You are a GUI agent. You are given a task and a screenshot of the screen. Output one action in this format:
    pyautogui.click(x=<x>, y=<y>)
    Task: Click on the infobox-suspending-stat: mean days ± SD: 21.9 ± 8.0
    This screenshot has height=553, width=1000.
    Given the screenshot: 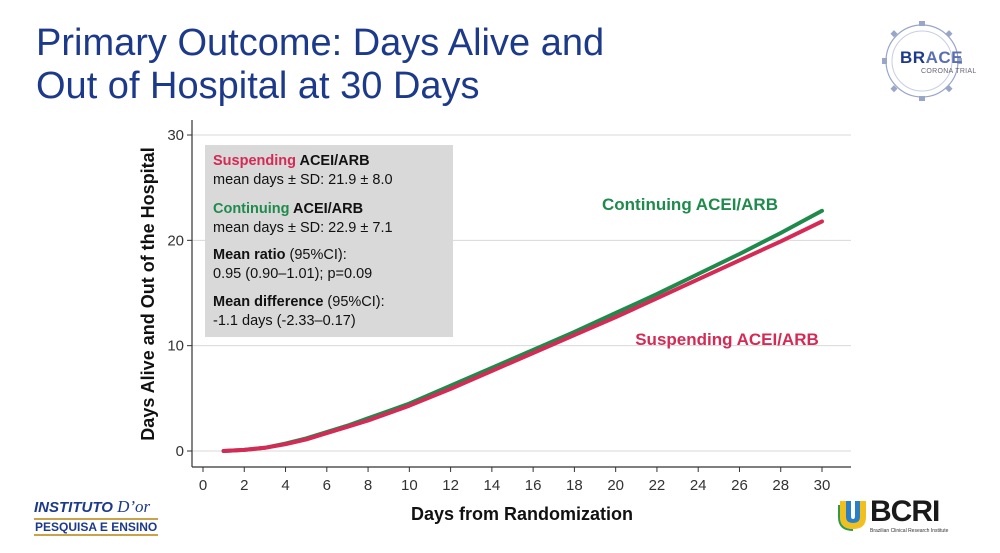 What is the action you would take?
    pyautogui.click(x=303, y=180)
    